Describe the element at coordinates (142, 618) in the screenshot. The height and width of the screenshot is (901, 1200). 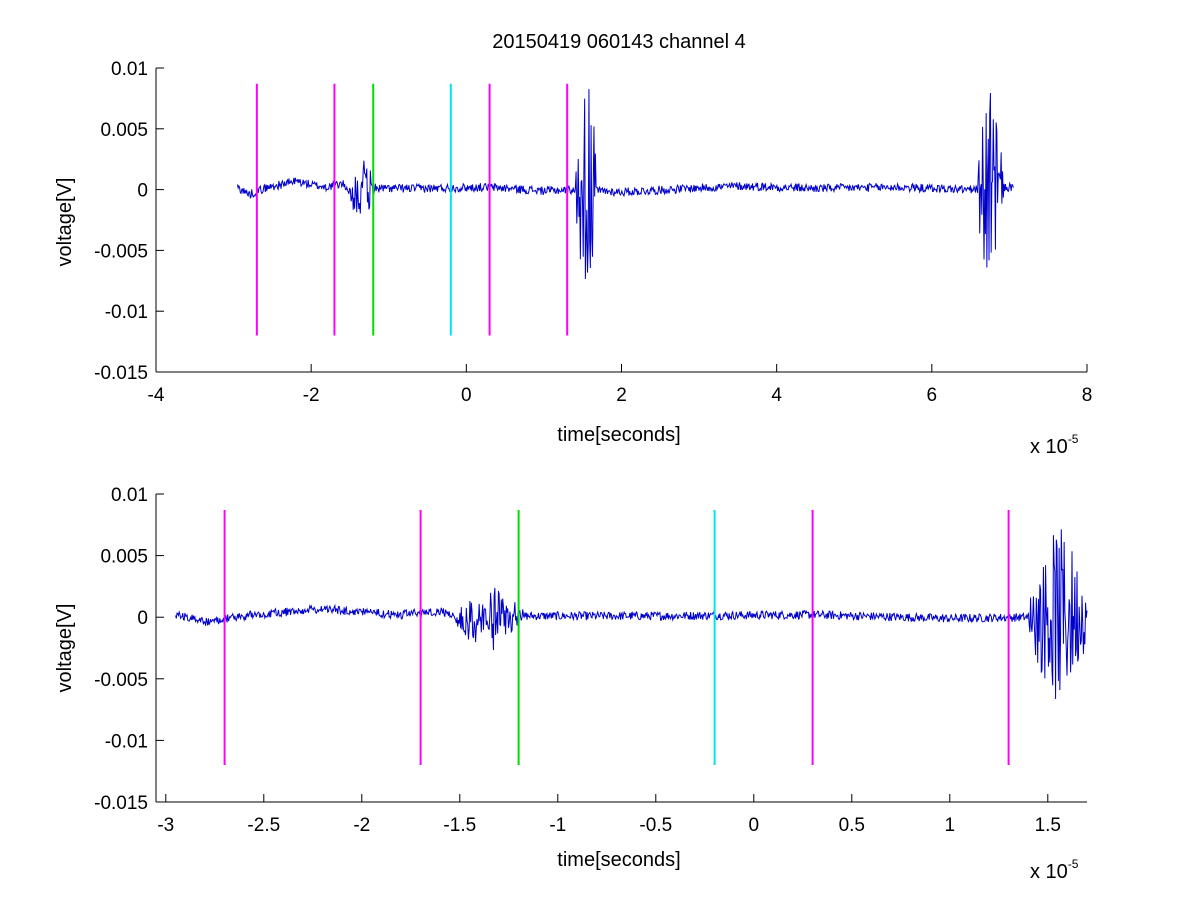
I see `bottom-plot-y-tick-label: 0` at that location.